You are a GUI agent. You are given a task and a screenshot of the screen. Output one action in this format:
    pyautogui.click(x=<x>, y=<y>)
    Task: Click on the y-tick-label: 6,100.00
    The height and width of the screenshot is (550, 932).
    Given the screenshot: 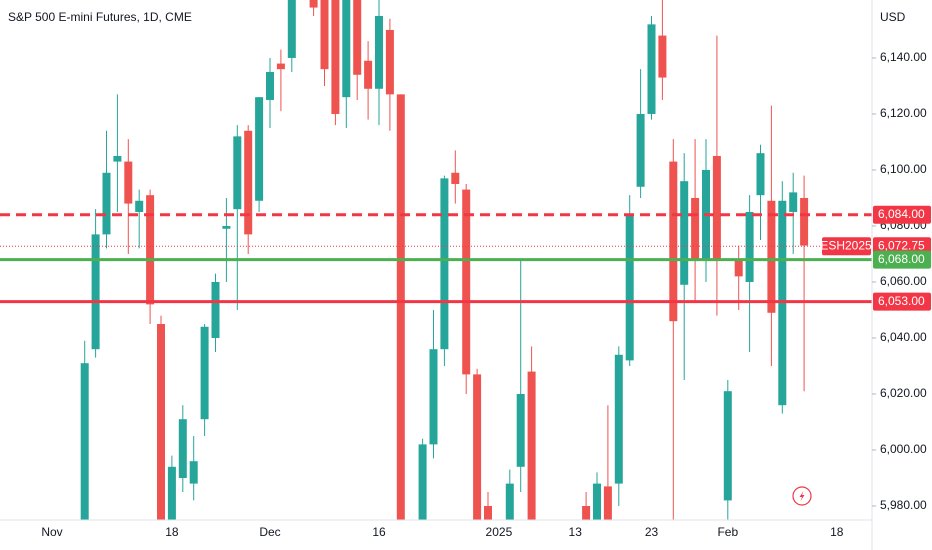 What is the action you would take?
    pyautogui.click(x=903, y=169)
    